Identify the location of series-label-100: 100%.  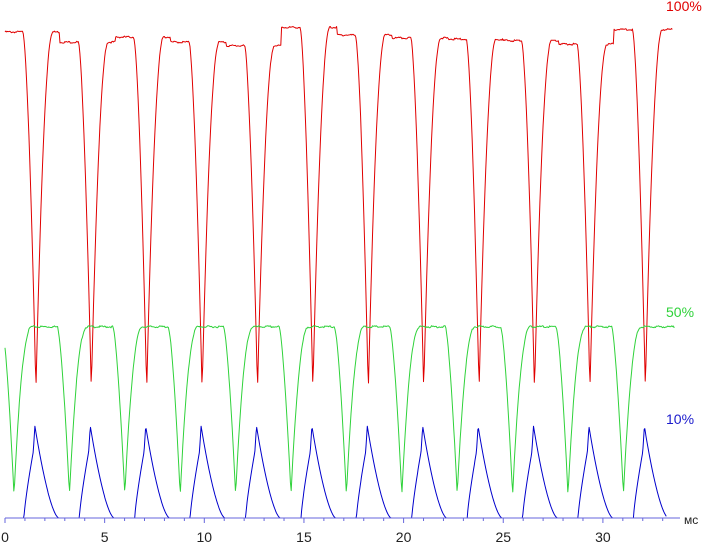
(684, 7).